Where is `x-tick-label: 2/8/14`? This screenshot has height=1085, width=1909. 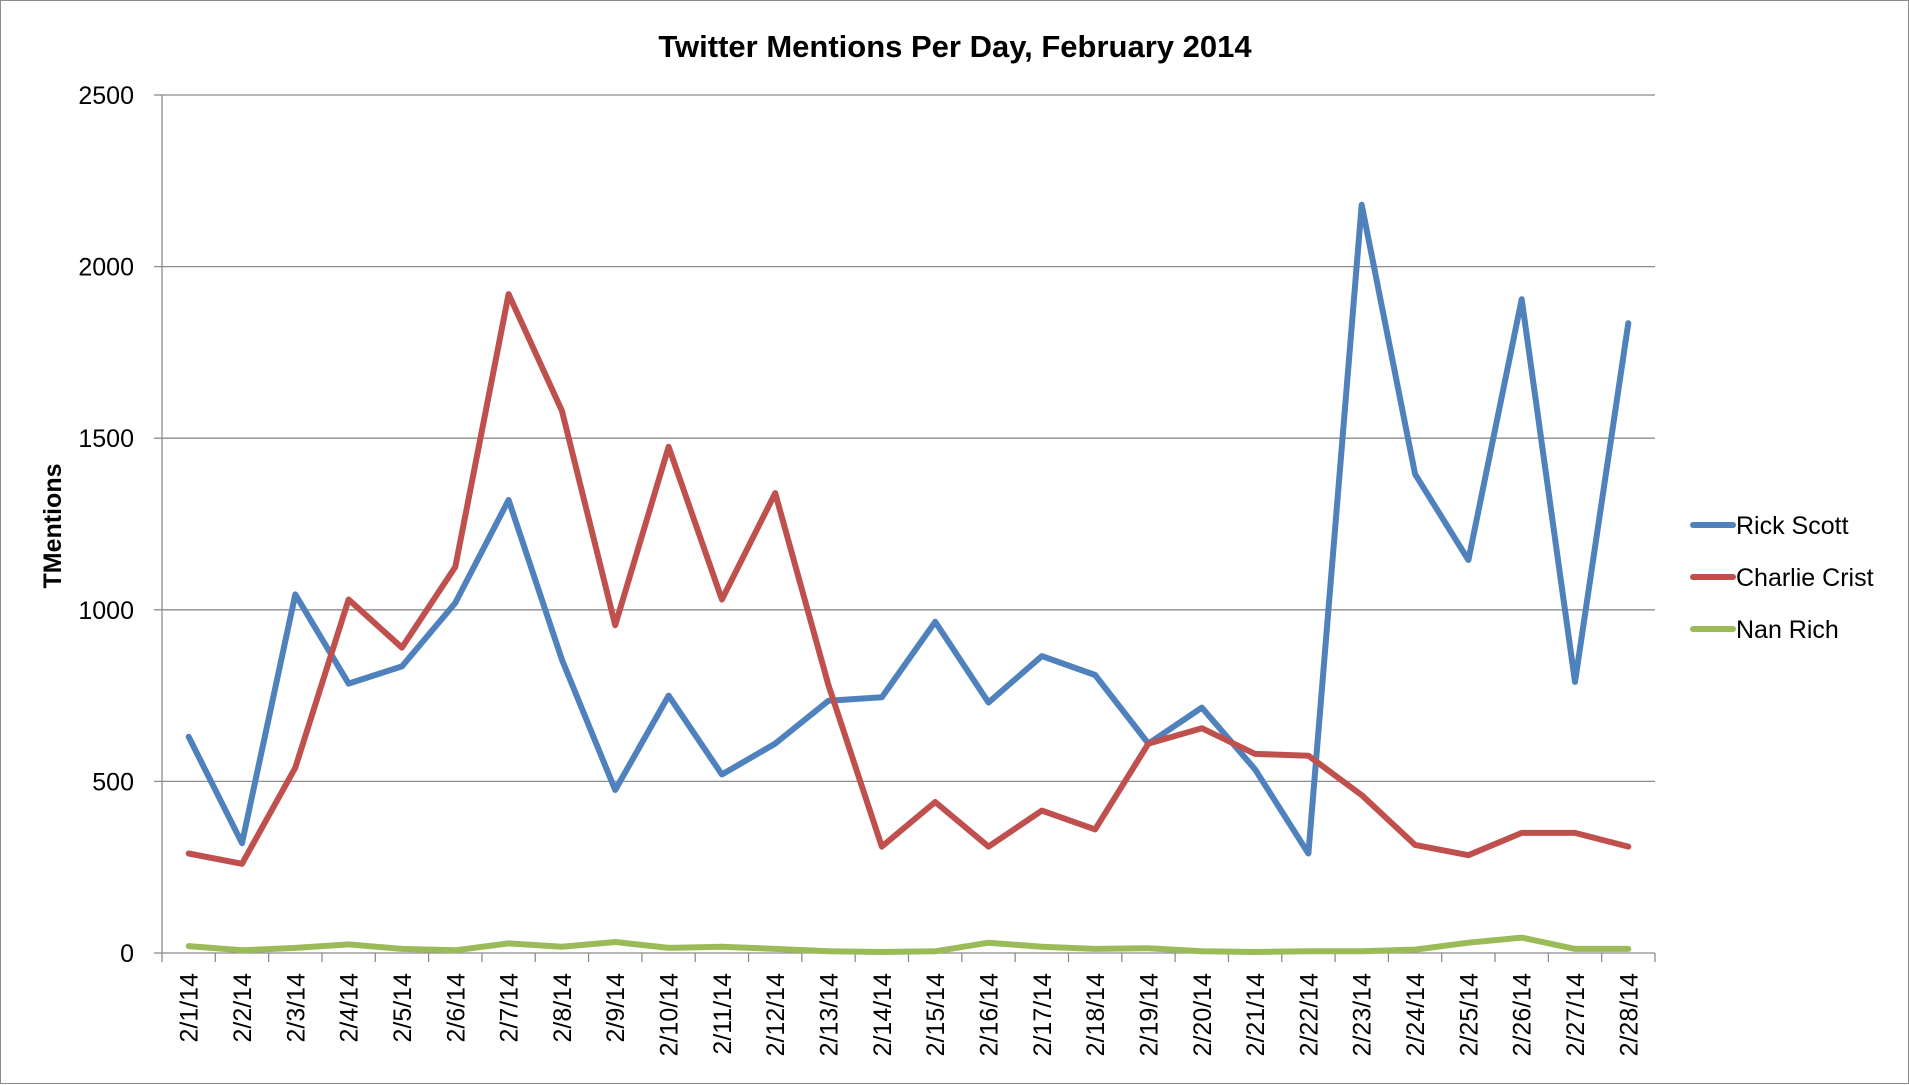
x-tick-label: 2/8/14 is located at coordinates (563, 1008).